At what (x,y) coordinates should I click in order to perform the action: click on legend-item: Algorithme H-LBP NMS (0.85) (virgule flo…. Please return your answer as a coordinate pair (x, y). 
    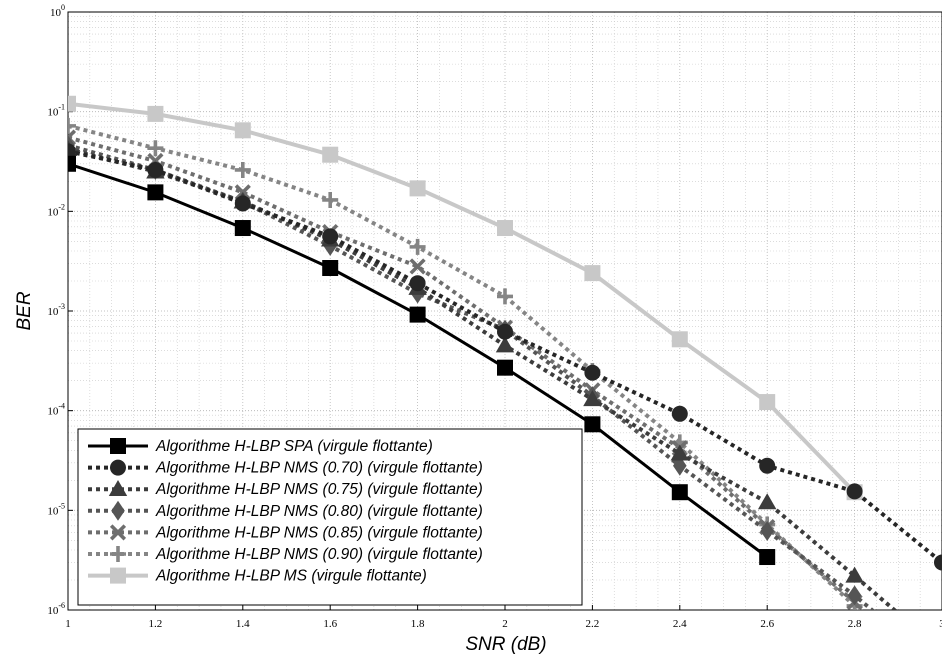
    Looking at the image, I should click on (285, 532).